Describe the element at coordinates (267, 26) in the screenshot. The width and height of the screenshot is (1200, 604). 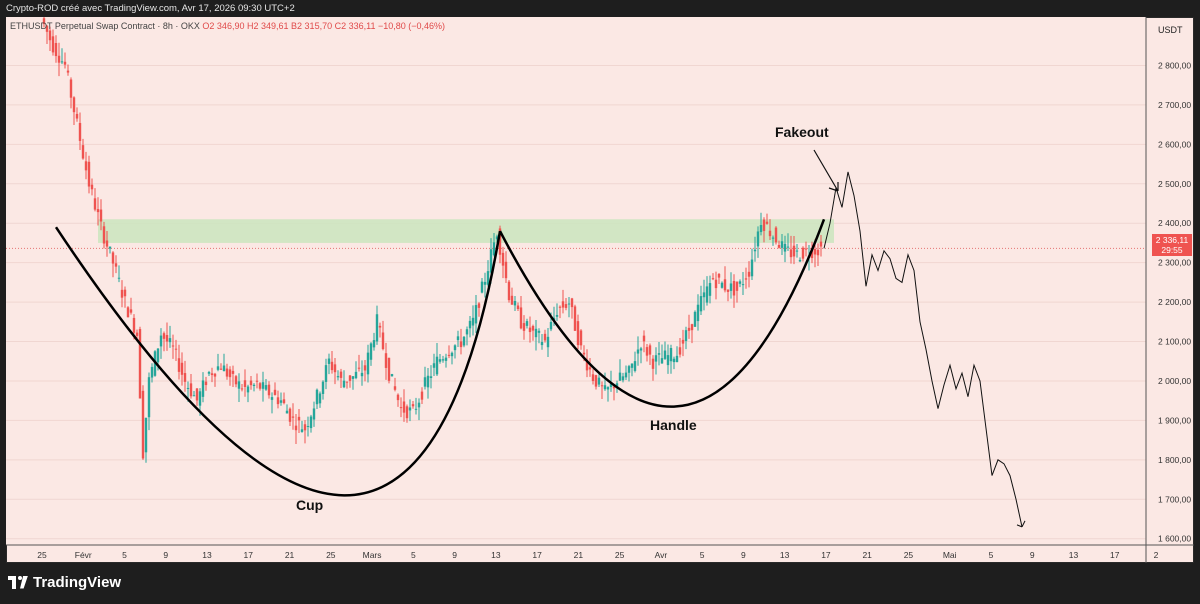
I see `ohlc-high: H2 349,61` at that location.